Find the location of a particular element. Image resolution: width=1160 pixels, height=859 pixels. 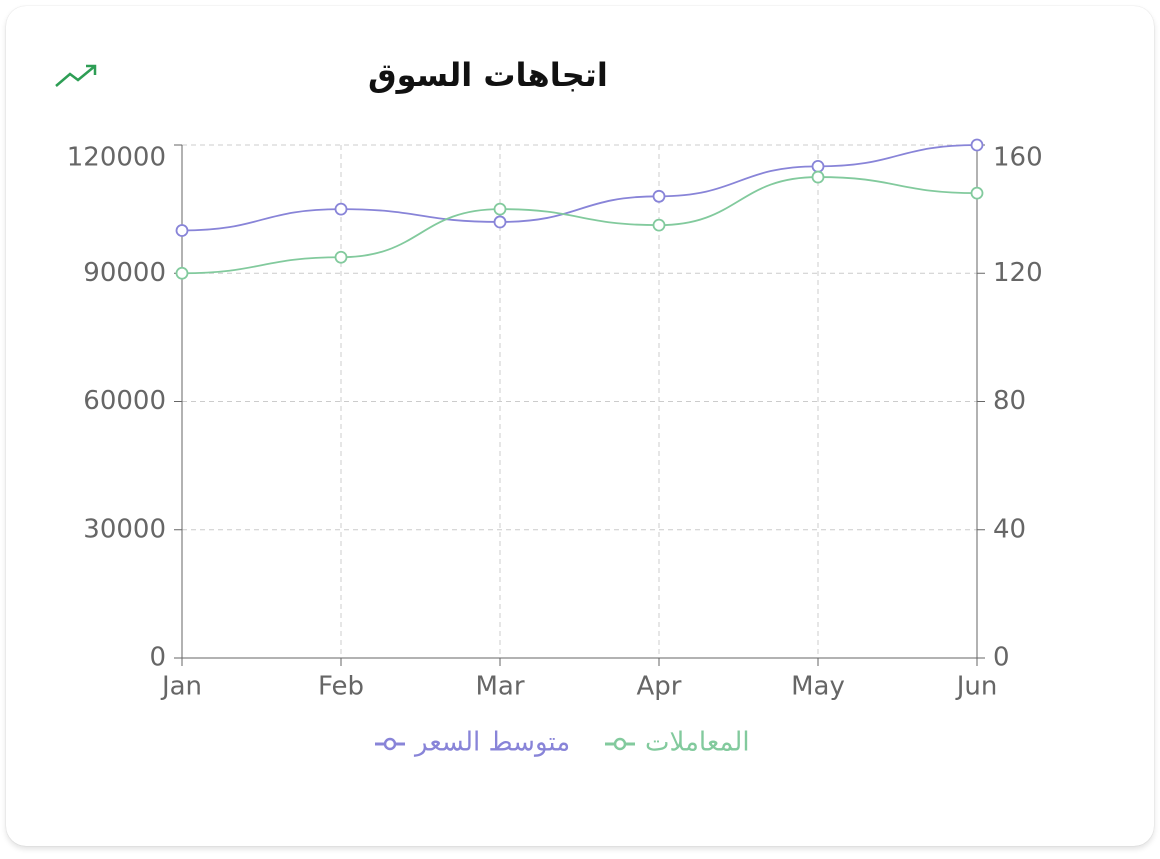

y2-tick-label: 120 is located at coordinates (1018, 273).